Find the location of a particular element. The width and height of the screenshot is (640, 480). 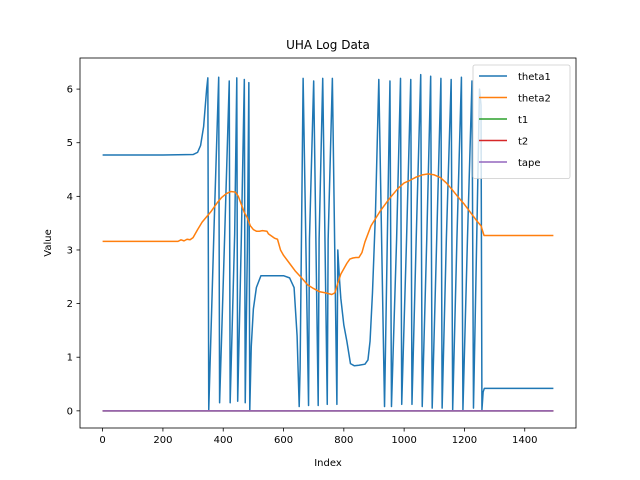

y-tick-label: 2 is located at coordinates (70, 304).